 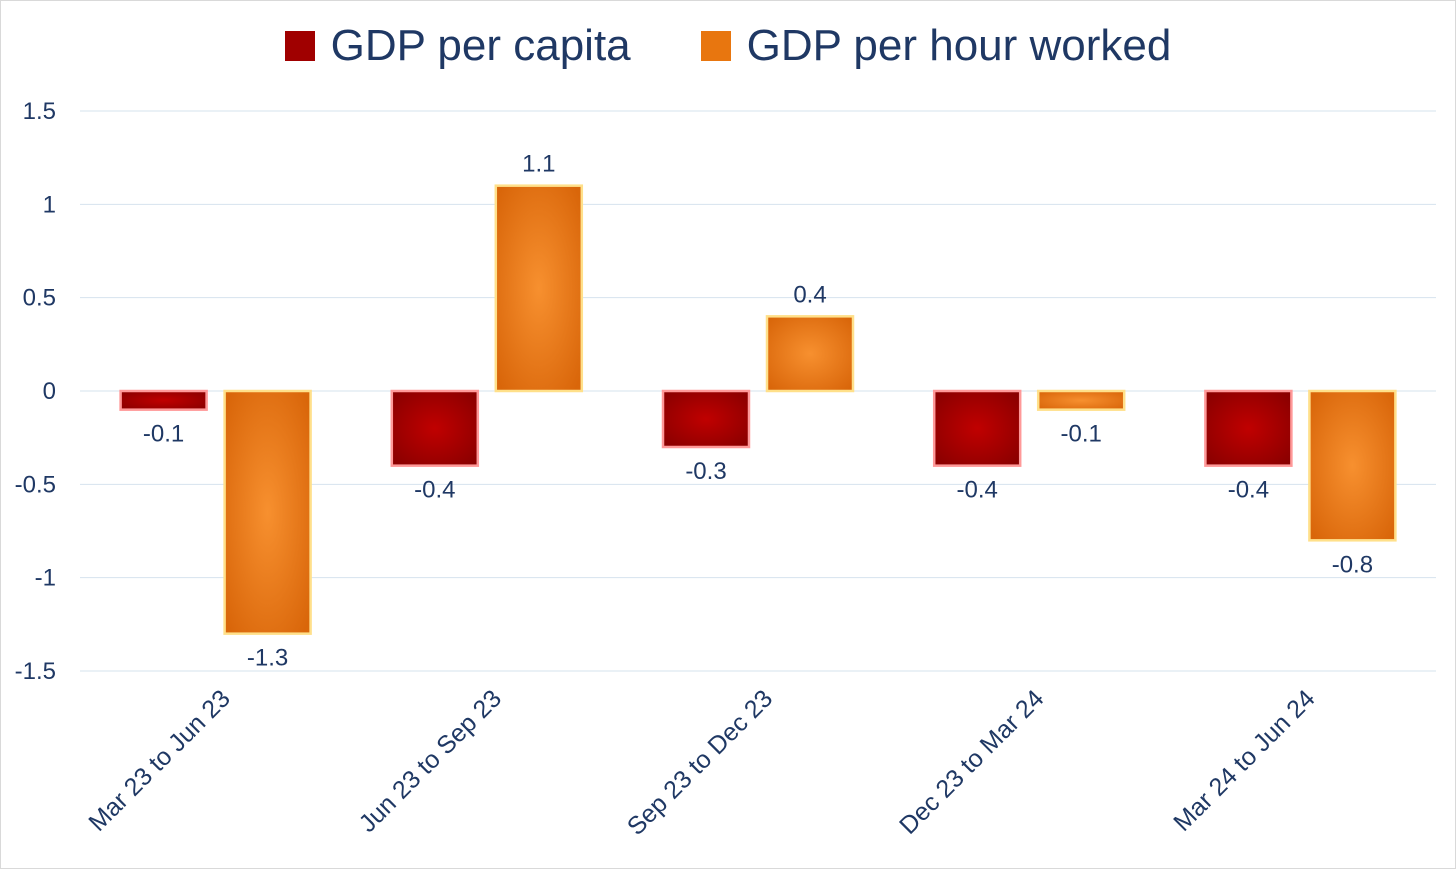 I want to click on legend-item-gdp-per-capita: GDP per capita, so click(x=457, y=46).